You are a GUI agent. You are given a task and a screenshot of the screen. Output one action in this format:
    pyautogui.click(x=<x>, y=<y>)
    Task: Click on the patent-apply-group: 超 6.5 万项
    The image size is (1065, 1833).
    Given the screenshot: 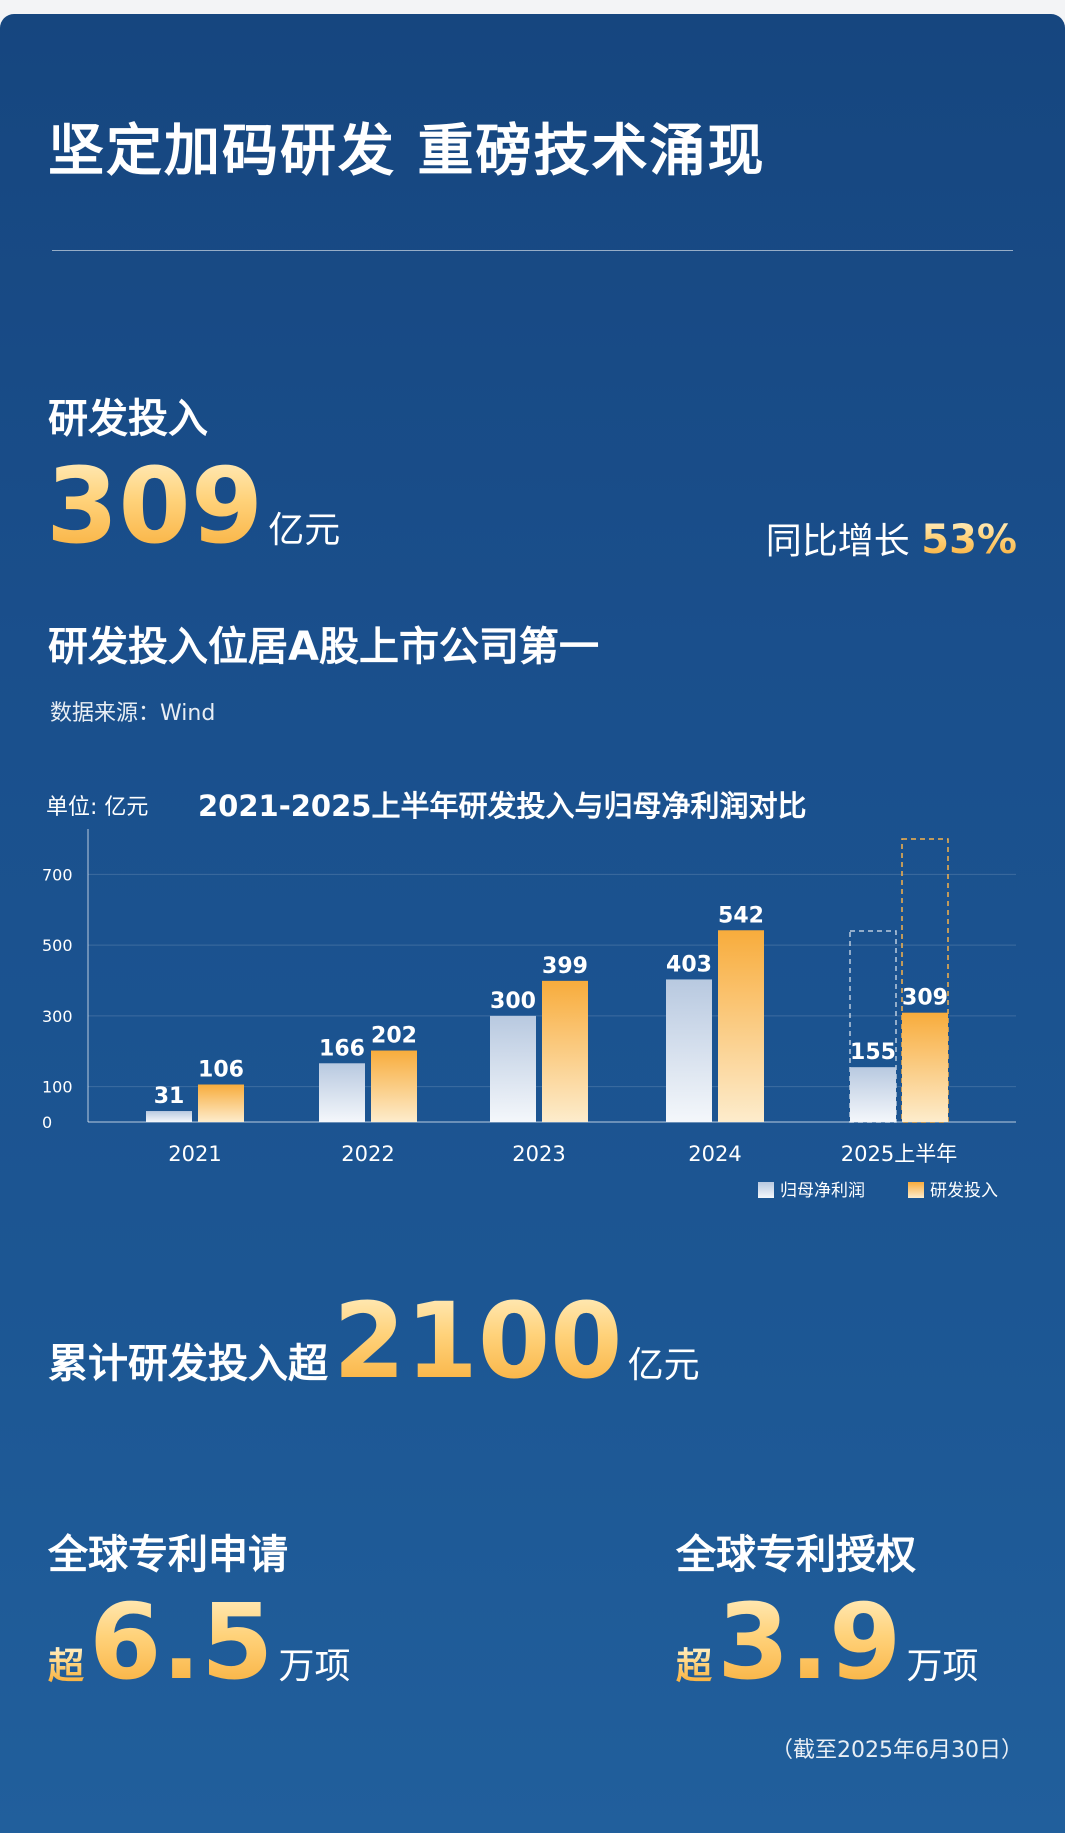 What is the action you would take?
    pyautogui.click(x=199, y=1642)
    